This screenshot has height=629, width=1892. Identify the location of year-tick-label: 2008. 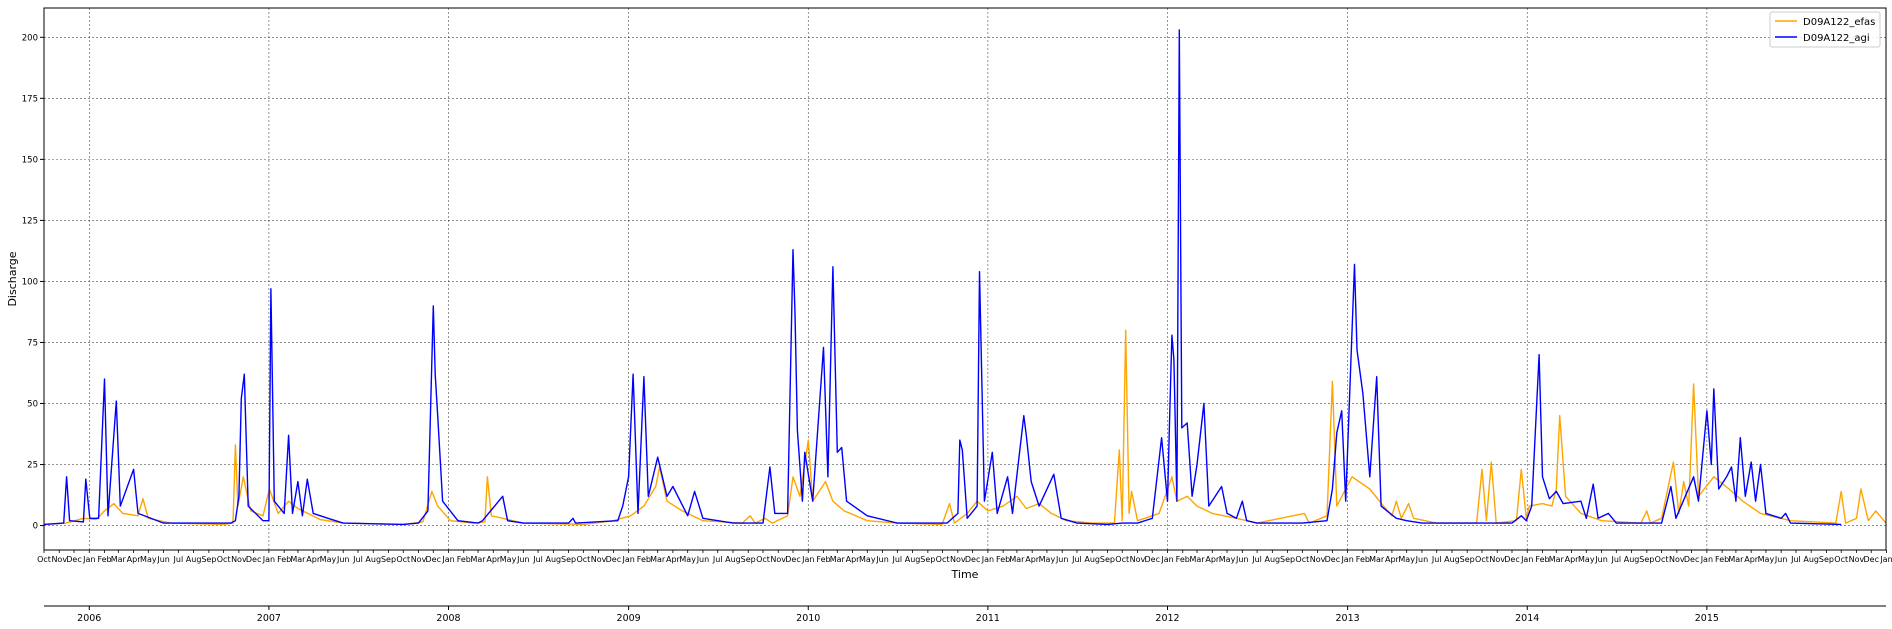
(448, 618).